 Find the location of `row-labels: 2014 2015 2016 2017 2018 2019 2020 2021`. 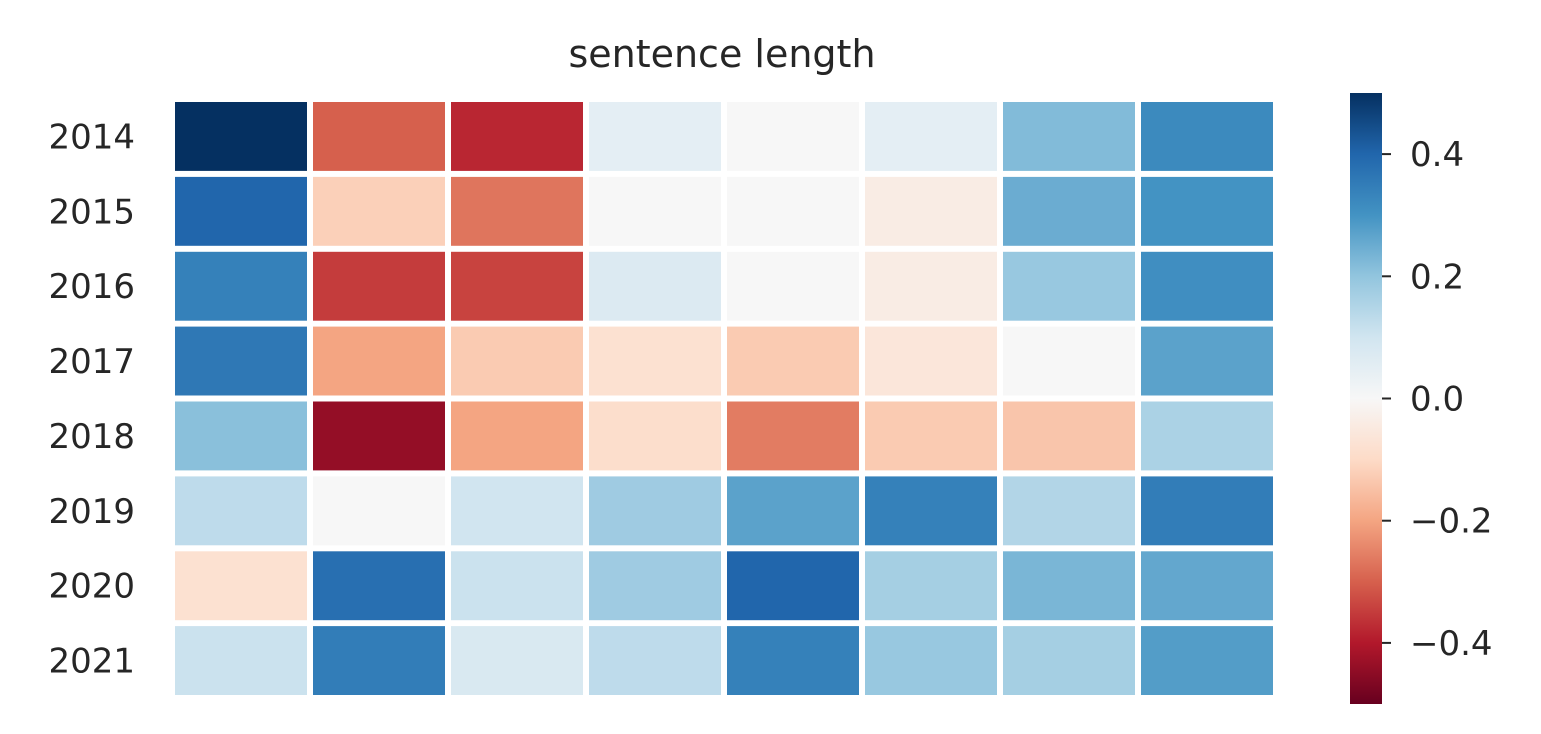

row-labels: 2014 2015 2016 2017 2018 2019 2020 2021 is located at coordinates (91, 399).